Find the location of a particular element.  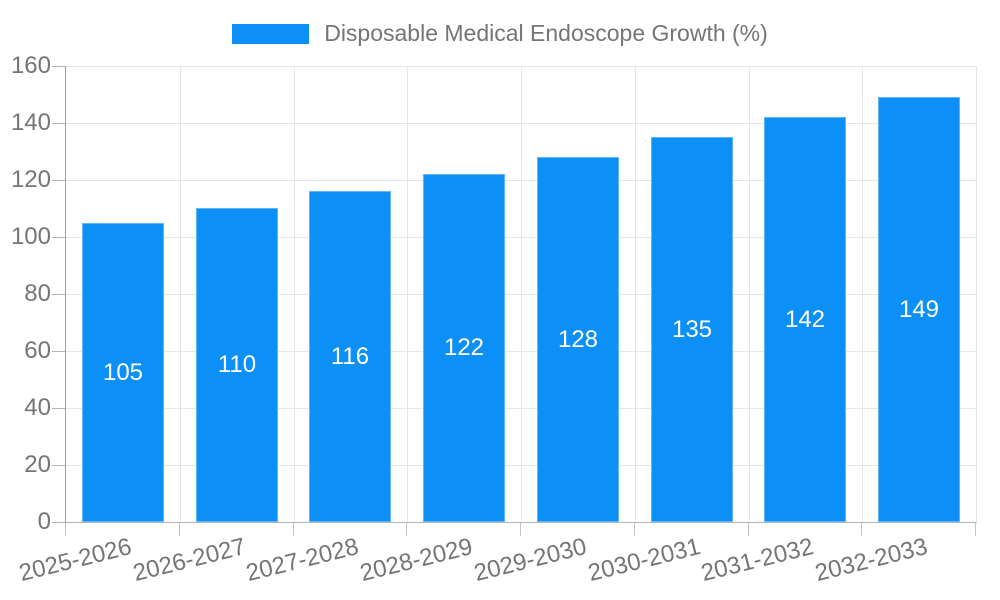

y-tick-label: 80 is located at coordinates (37, 293).